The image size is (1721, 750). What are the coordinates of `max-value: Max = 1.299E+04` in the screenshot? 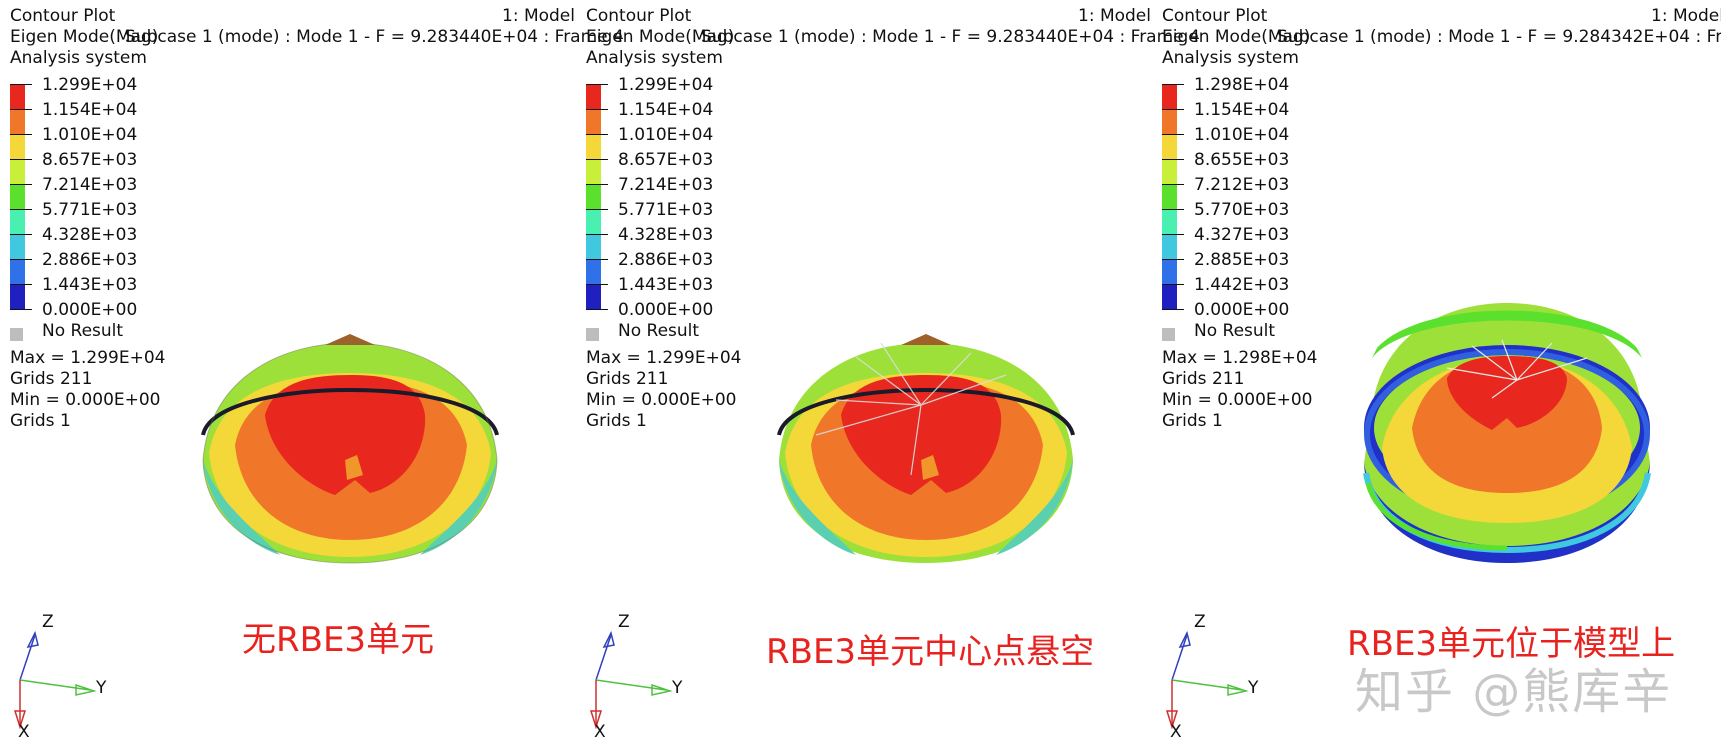 It's located at (664, 358).